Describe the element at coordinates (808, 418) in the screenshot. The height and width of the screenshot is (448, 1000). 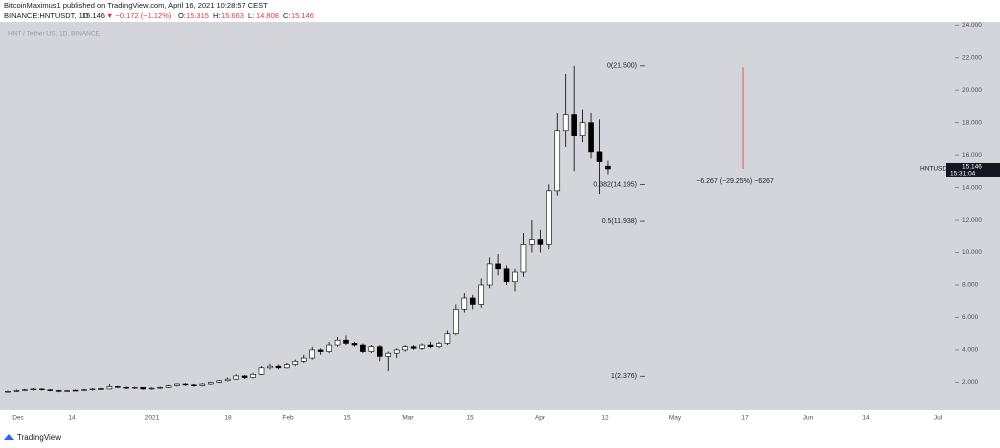
I see `x-tick-label: Jun` at that location.